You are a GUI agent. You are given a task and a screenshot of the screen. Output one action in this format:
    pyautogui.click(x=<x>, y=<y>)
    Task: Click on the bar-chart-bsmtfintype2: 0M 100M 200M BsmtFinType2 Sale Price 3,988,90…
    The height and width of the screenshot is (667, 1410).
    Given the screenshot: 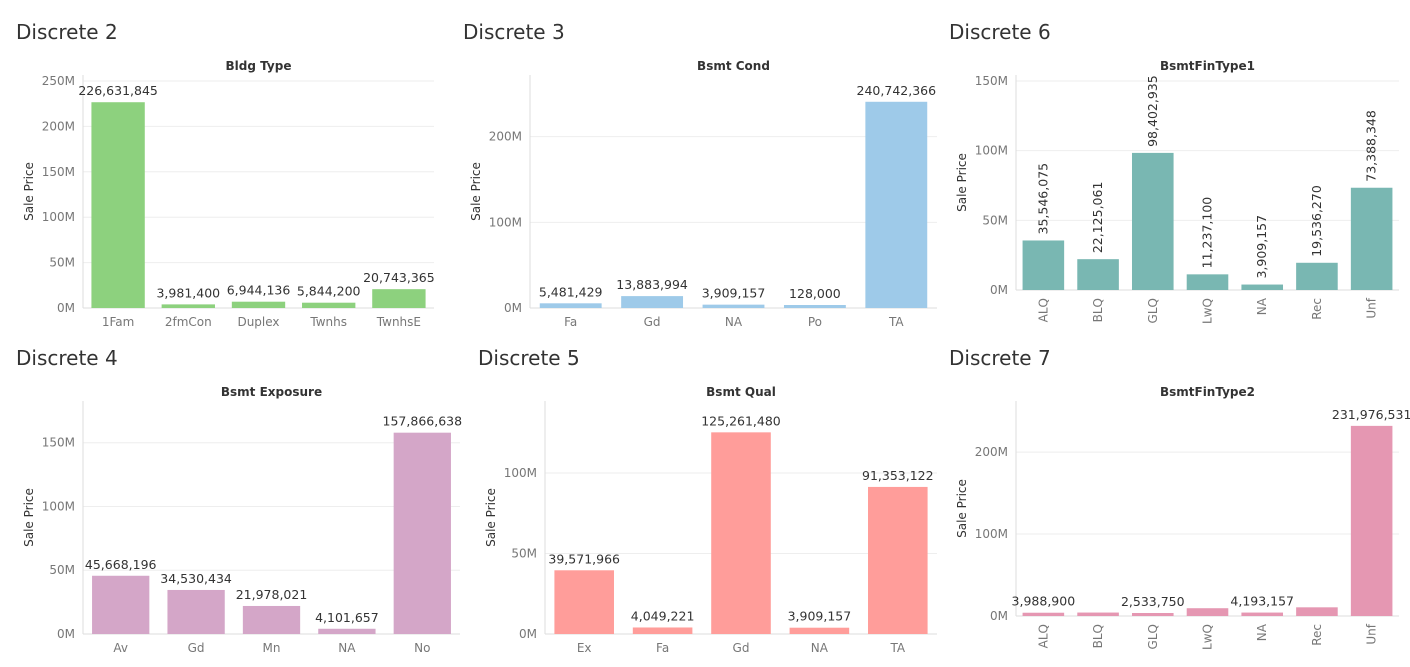 What is the action you would take?
    pyautogui.click(x=1182, y=517)
    